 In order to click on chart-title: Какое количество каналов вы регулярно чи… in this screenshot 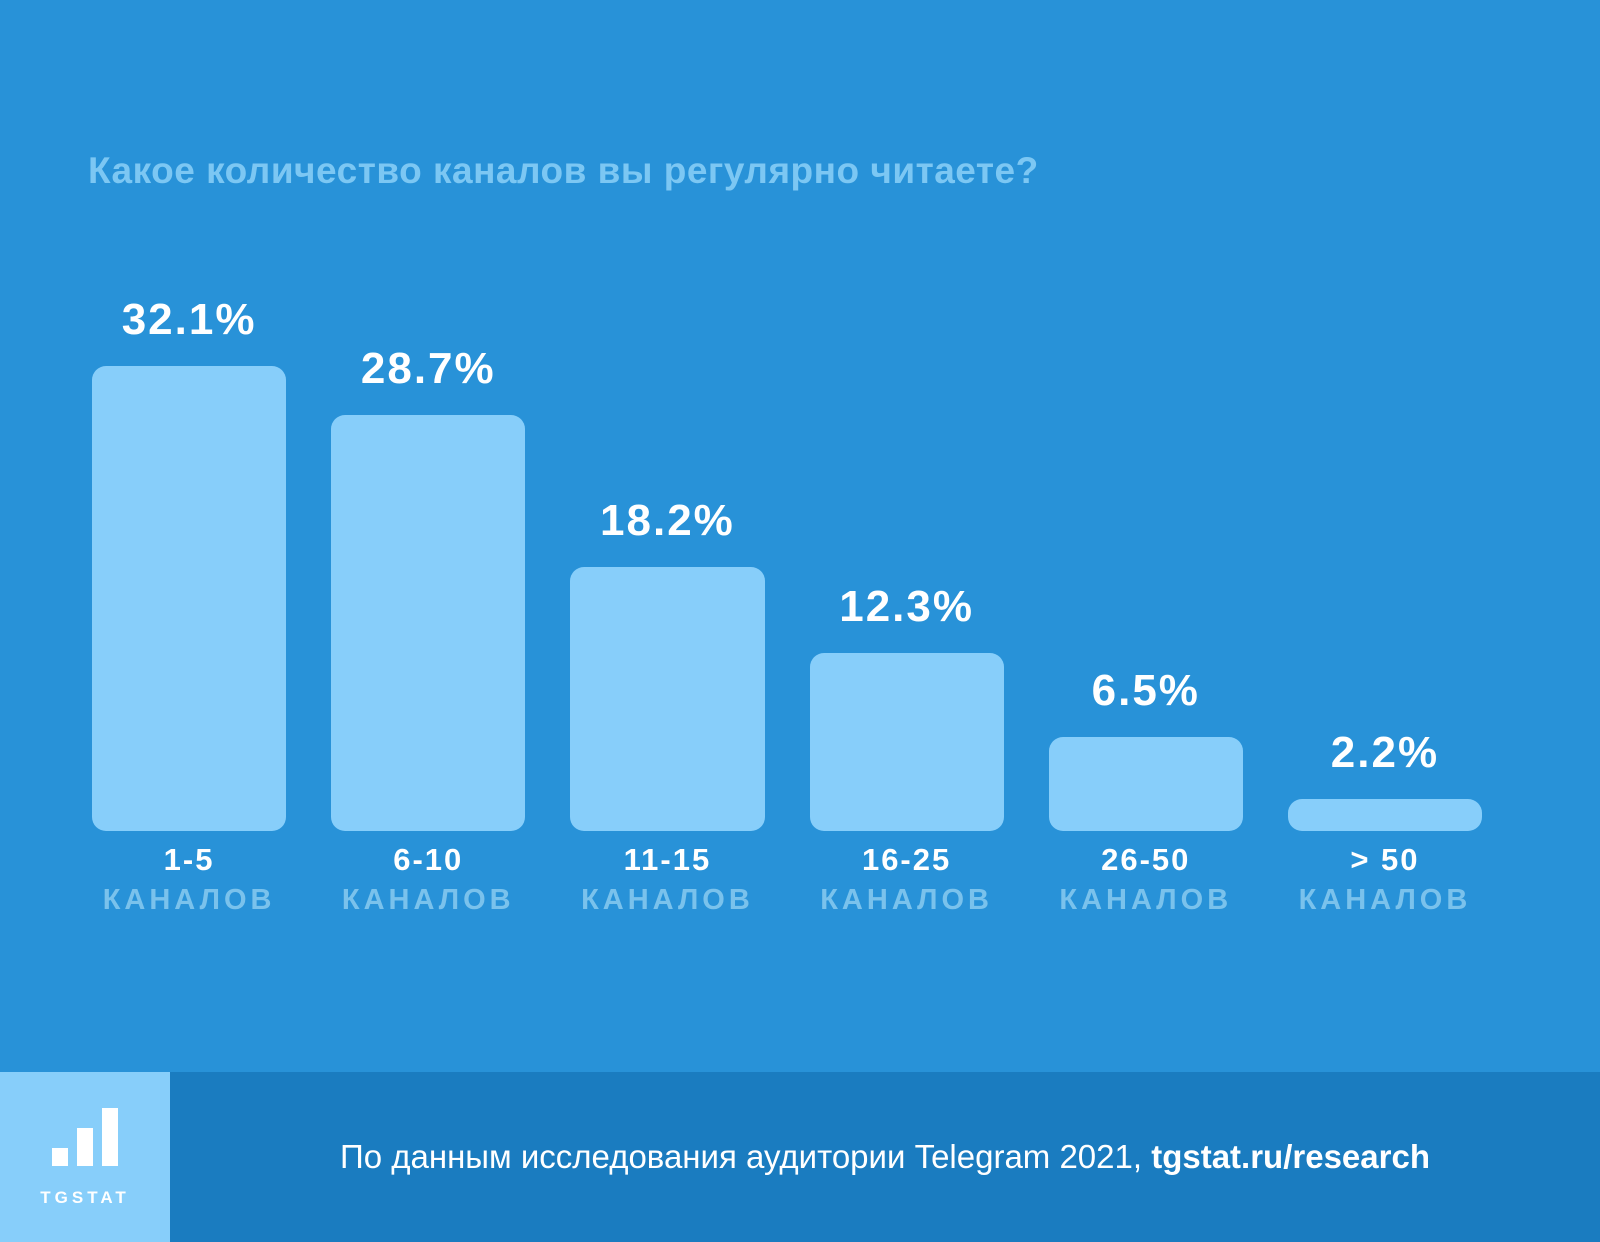, I will do `click(563, 170)`.